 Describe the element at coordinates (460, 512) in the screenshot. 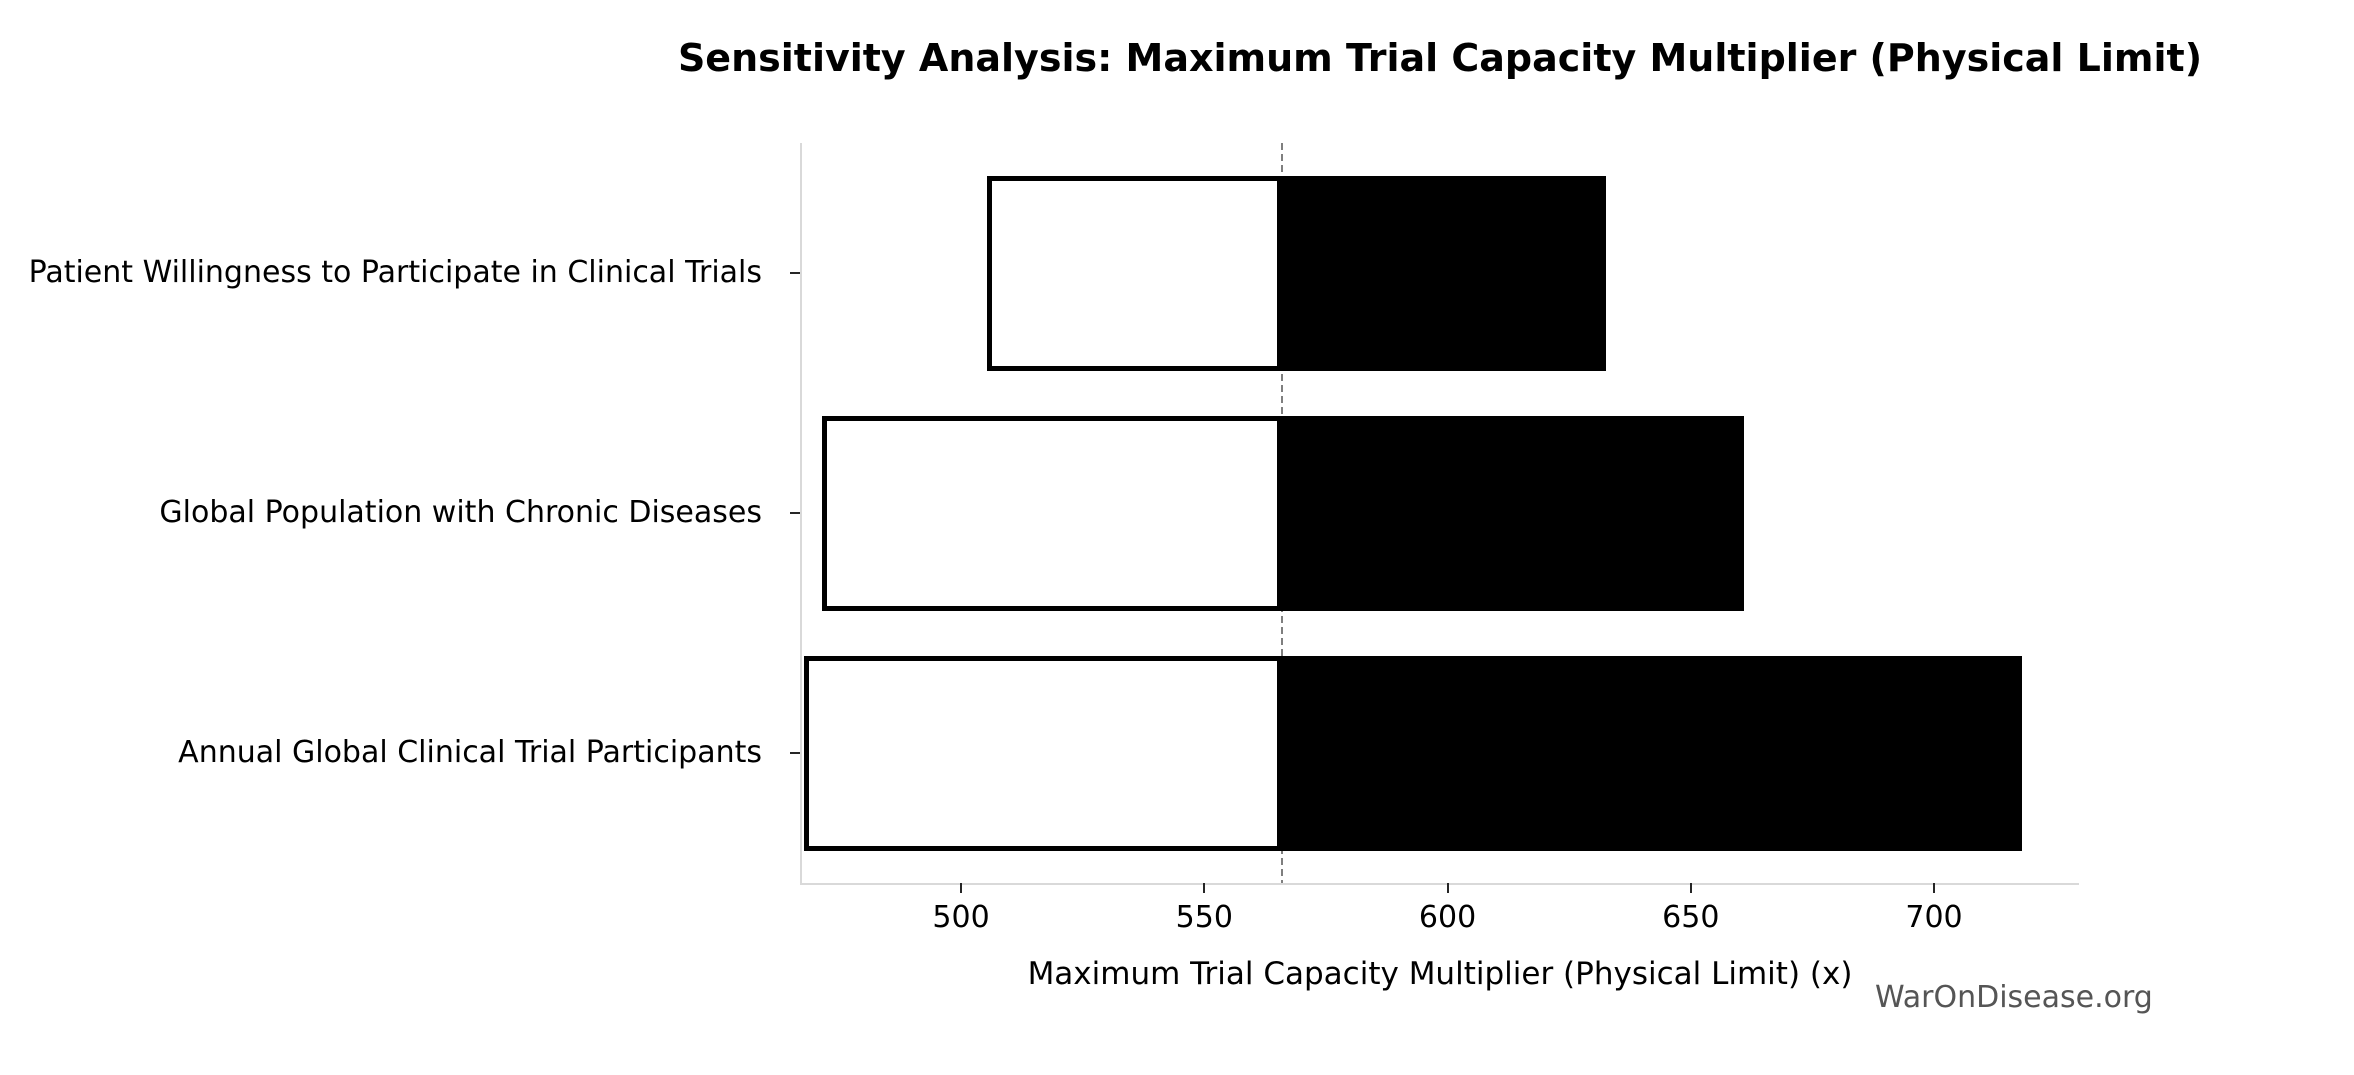

I see `y-tick-label: Global Population with Chronic Diseases` at that location.